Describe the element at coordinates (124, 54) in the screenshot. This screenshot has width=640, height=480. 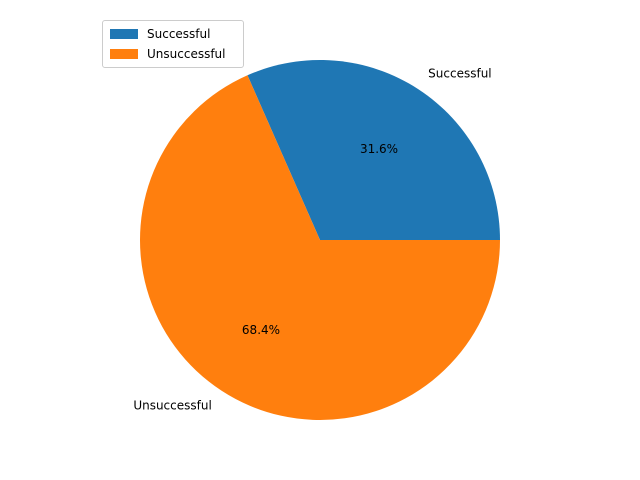
I see `legend-swatch-unsuccessful` at that location.